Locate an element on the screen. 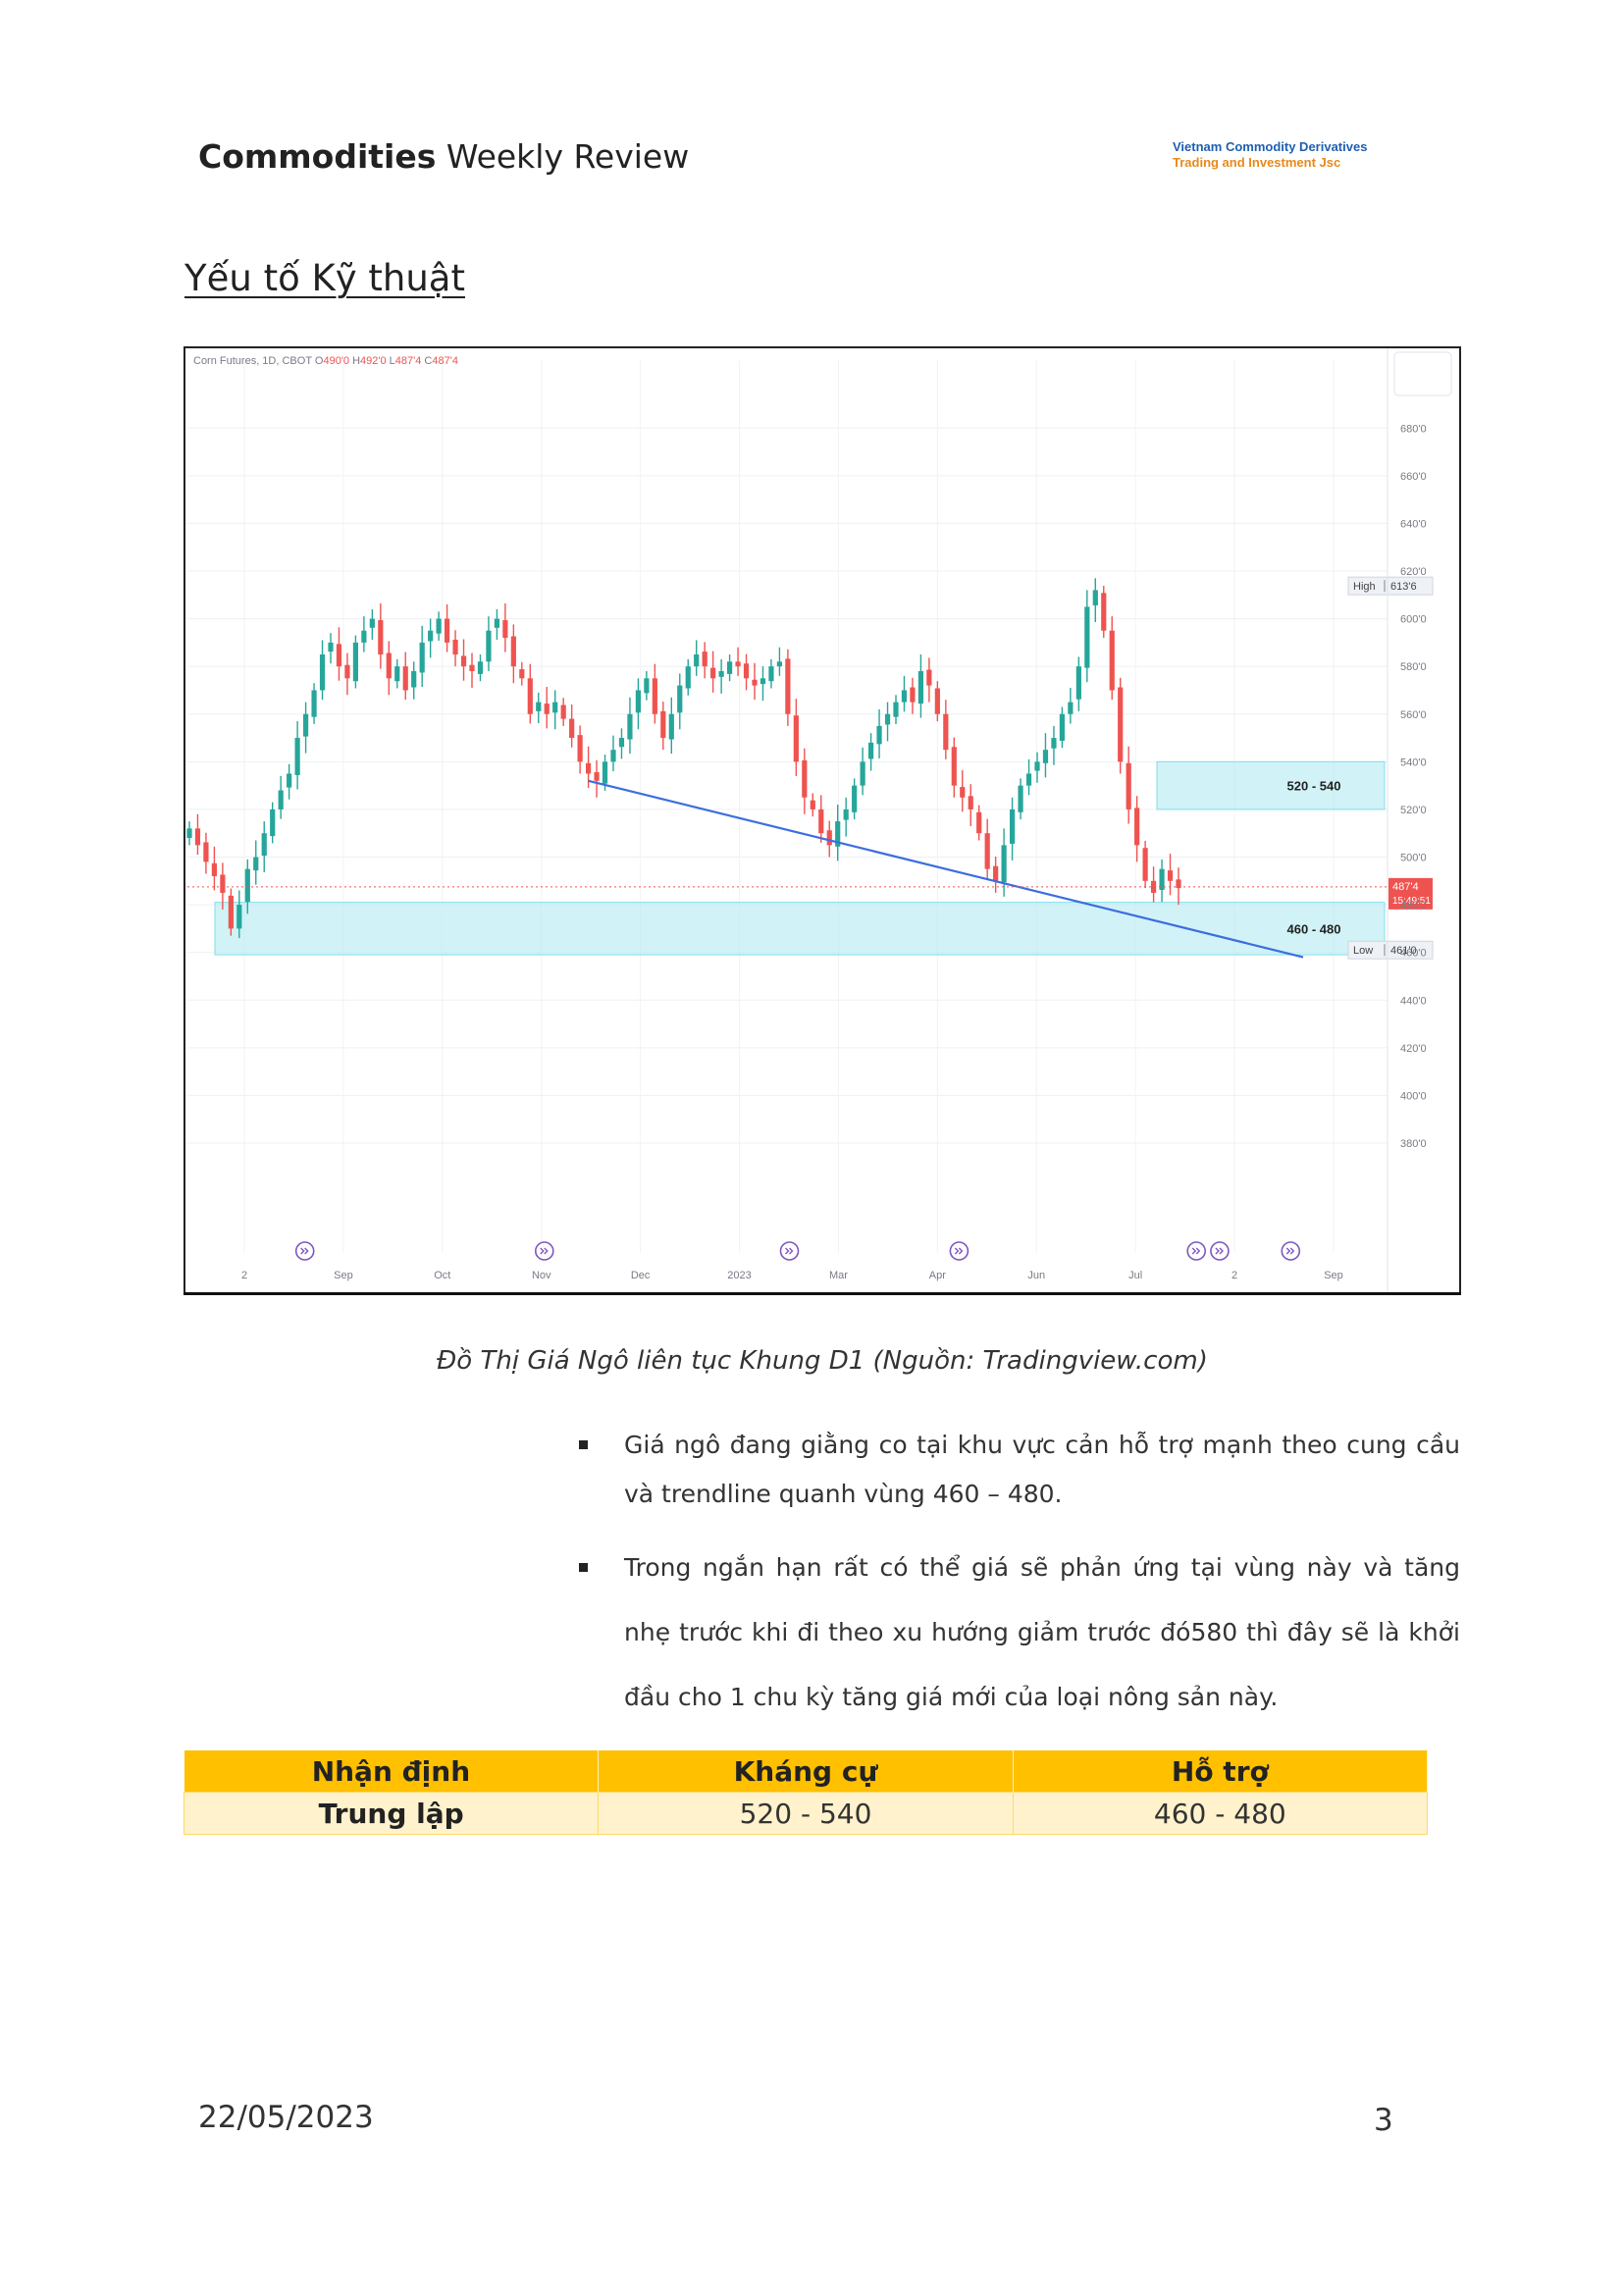 The width and height of the screenshot is (1624, 2295). y-tick-label: 620'0 is located at coordinates (1413, 572).